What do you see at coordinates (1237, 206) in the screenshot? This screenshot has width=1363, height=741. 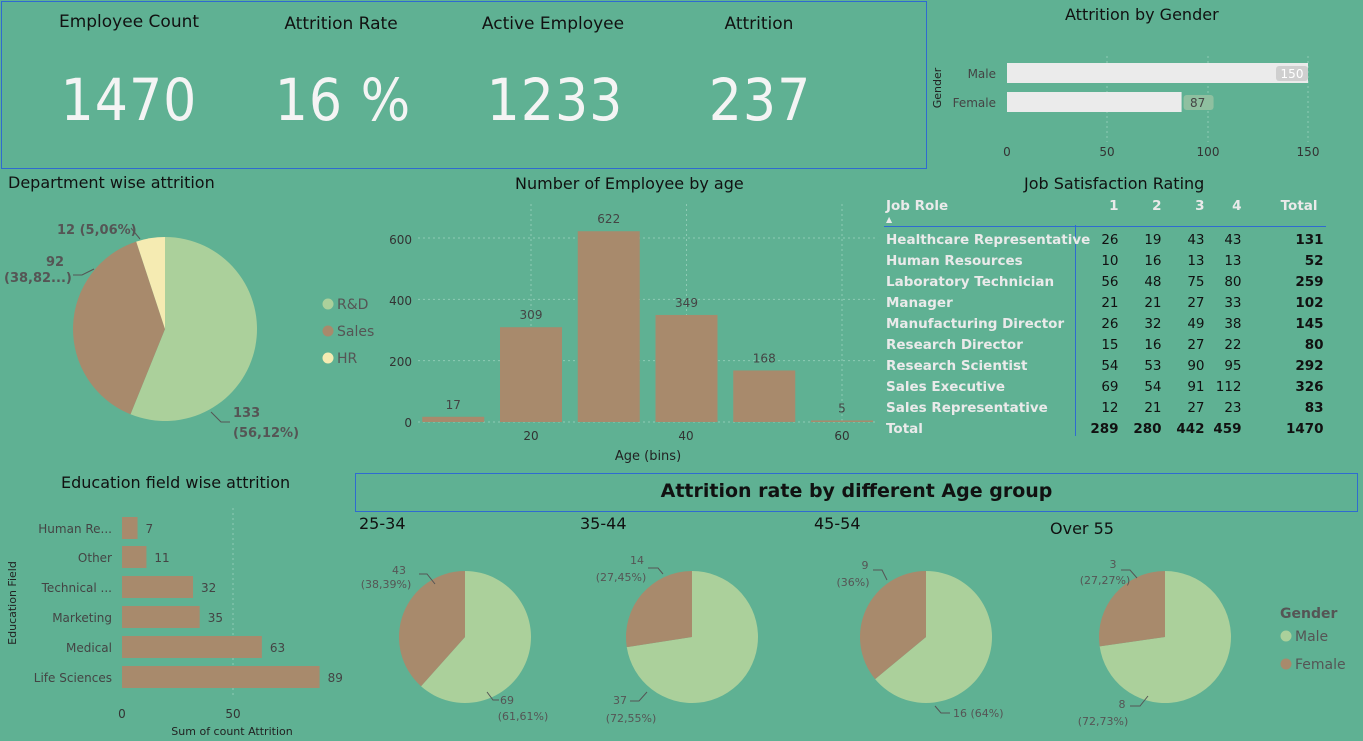 I see `job-table-header-4: 4` at bounding box center [1237, 206].